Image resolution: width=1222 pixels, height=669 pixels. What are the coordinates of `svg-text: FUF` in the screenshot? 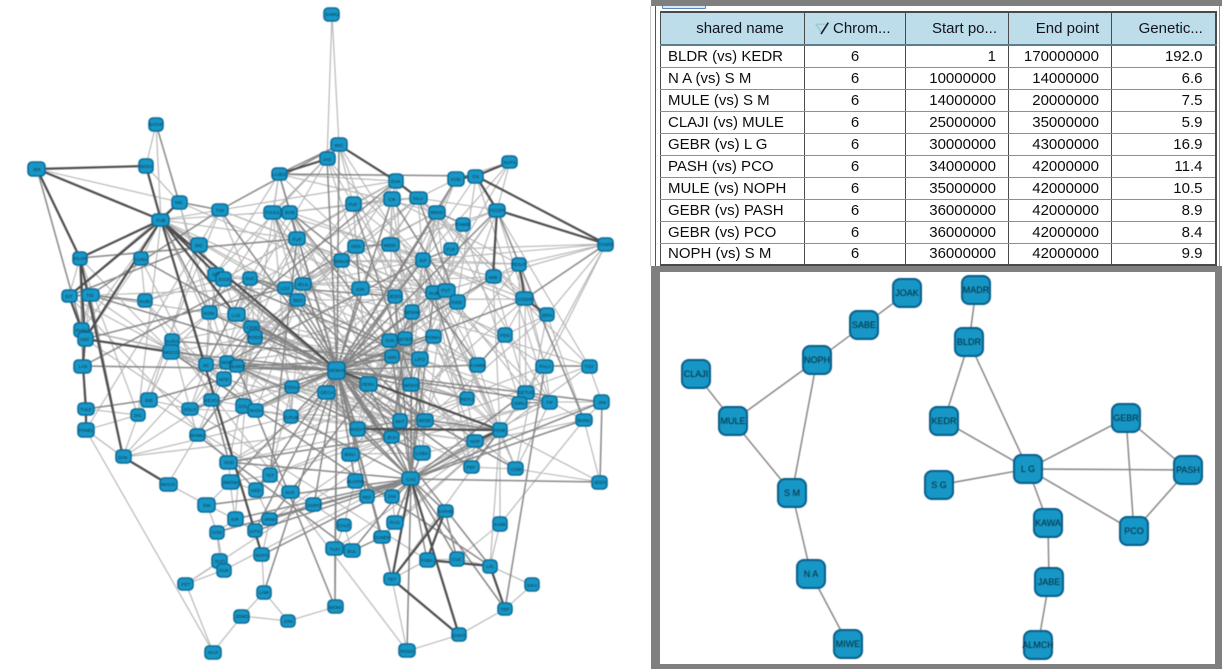 It's located at (451, 249).